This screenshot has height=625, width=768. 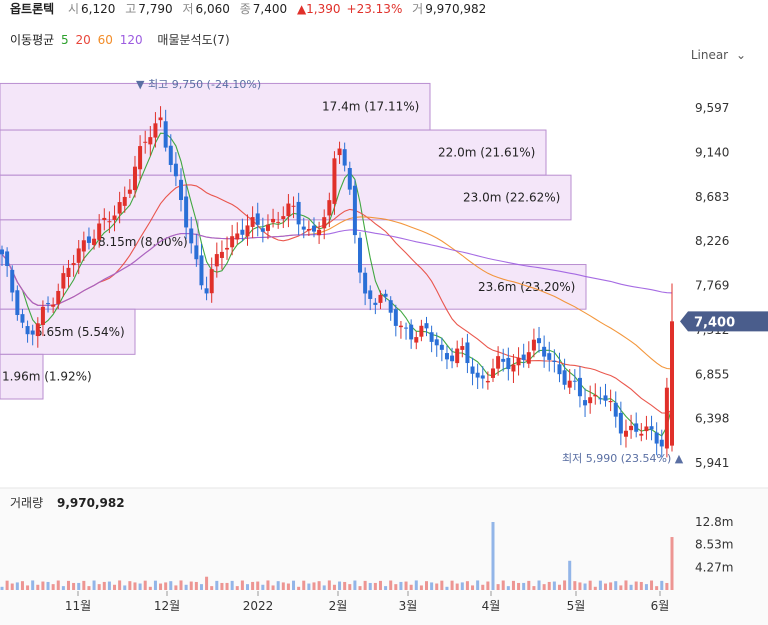 What do you see at coordinates (714, 322) in the screenshot?
I see `current-price-label: 7,400` at bounding box center [714, 322].